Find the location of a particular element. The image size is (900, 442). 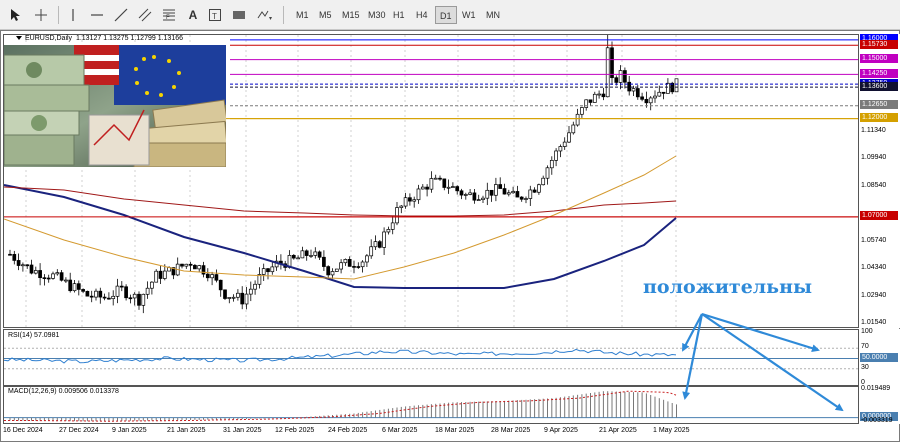

horizontal-line-icon is located at coordinates (97, 15).